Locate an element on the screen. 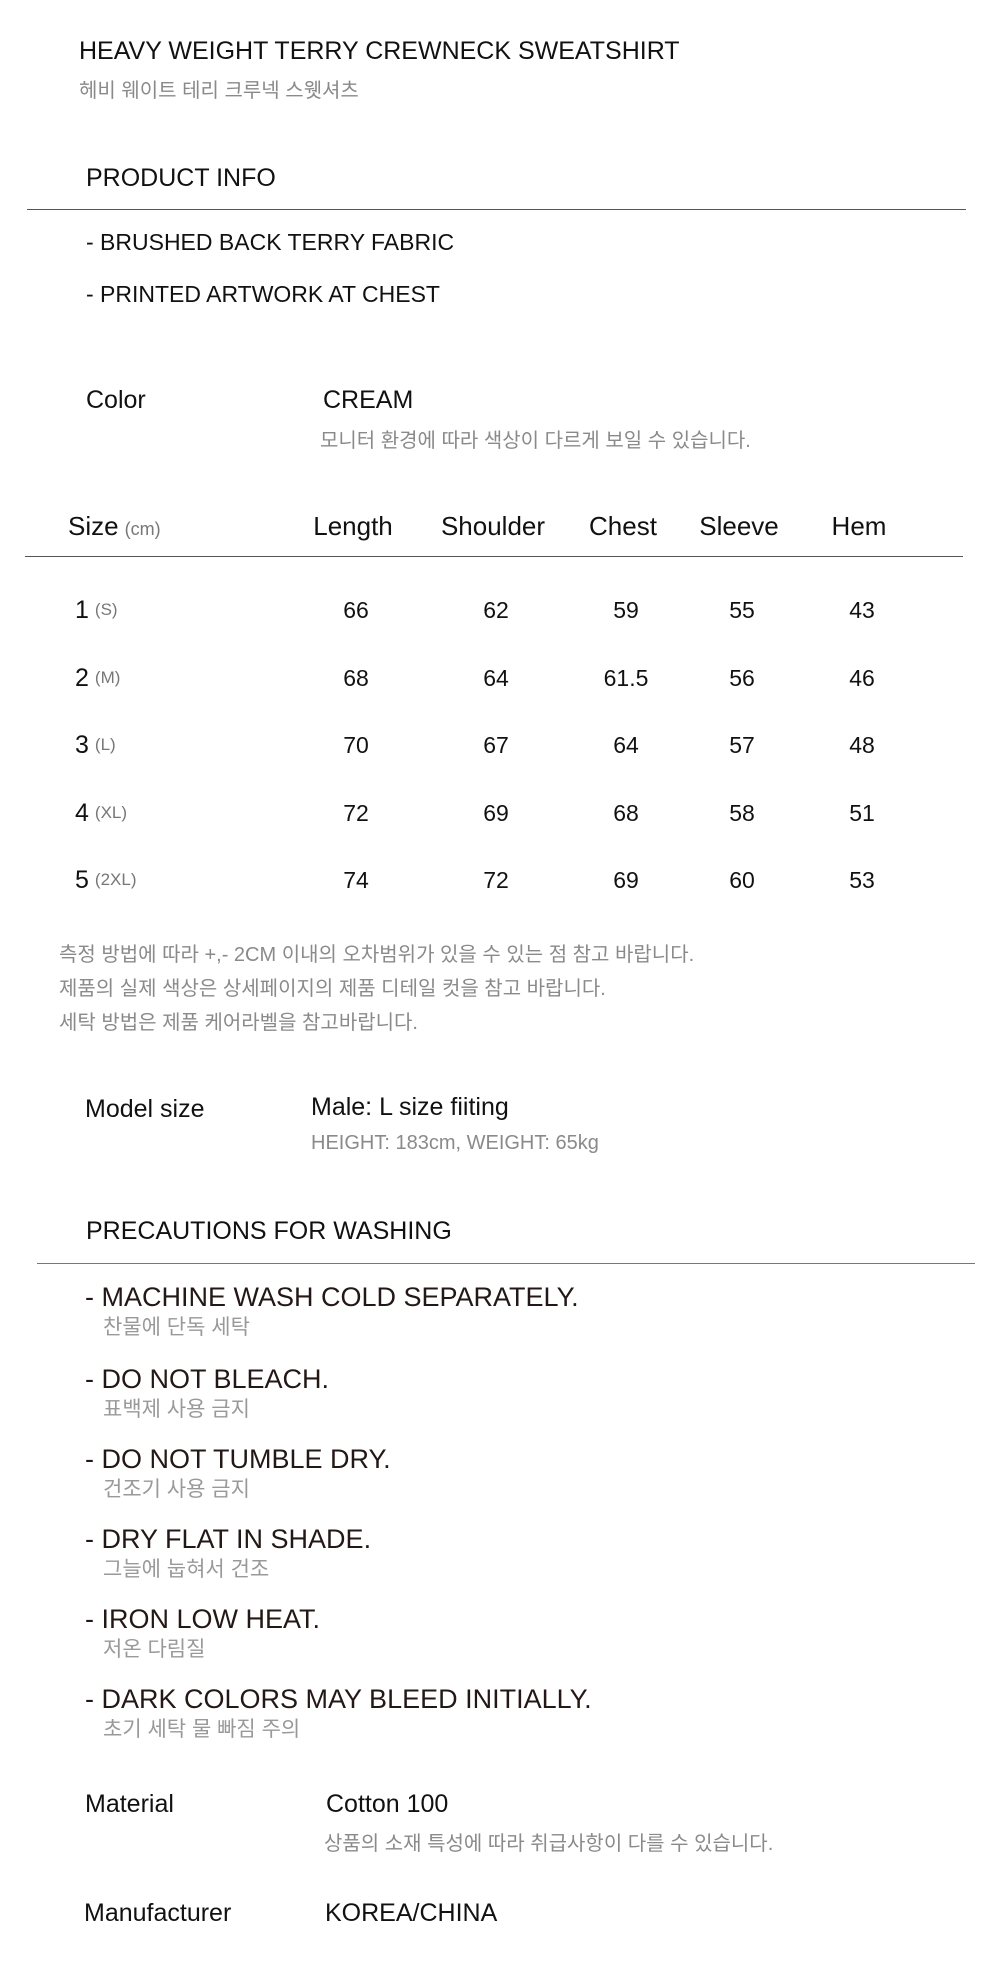  size-name: (2XL) is located at coordinates (115, 879).